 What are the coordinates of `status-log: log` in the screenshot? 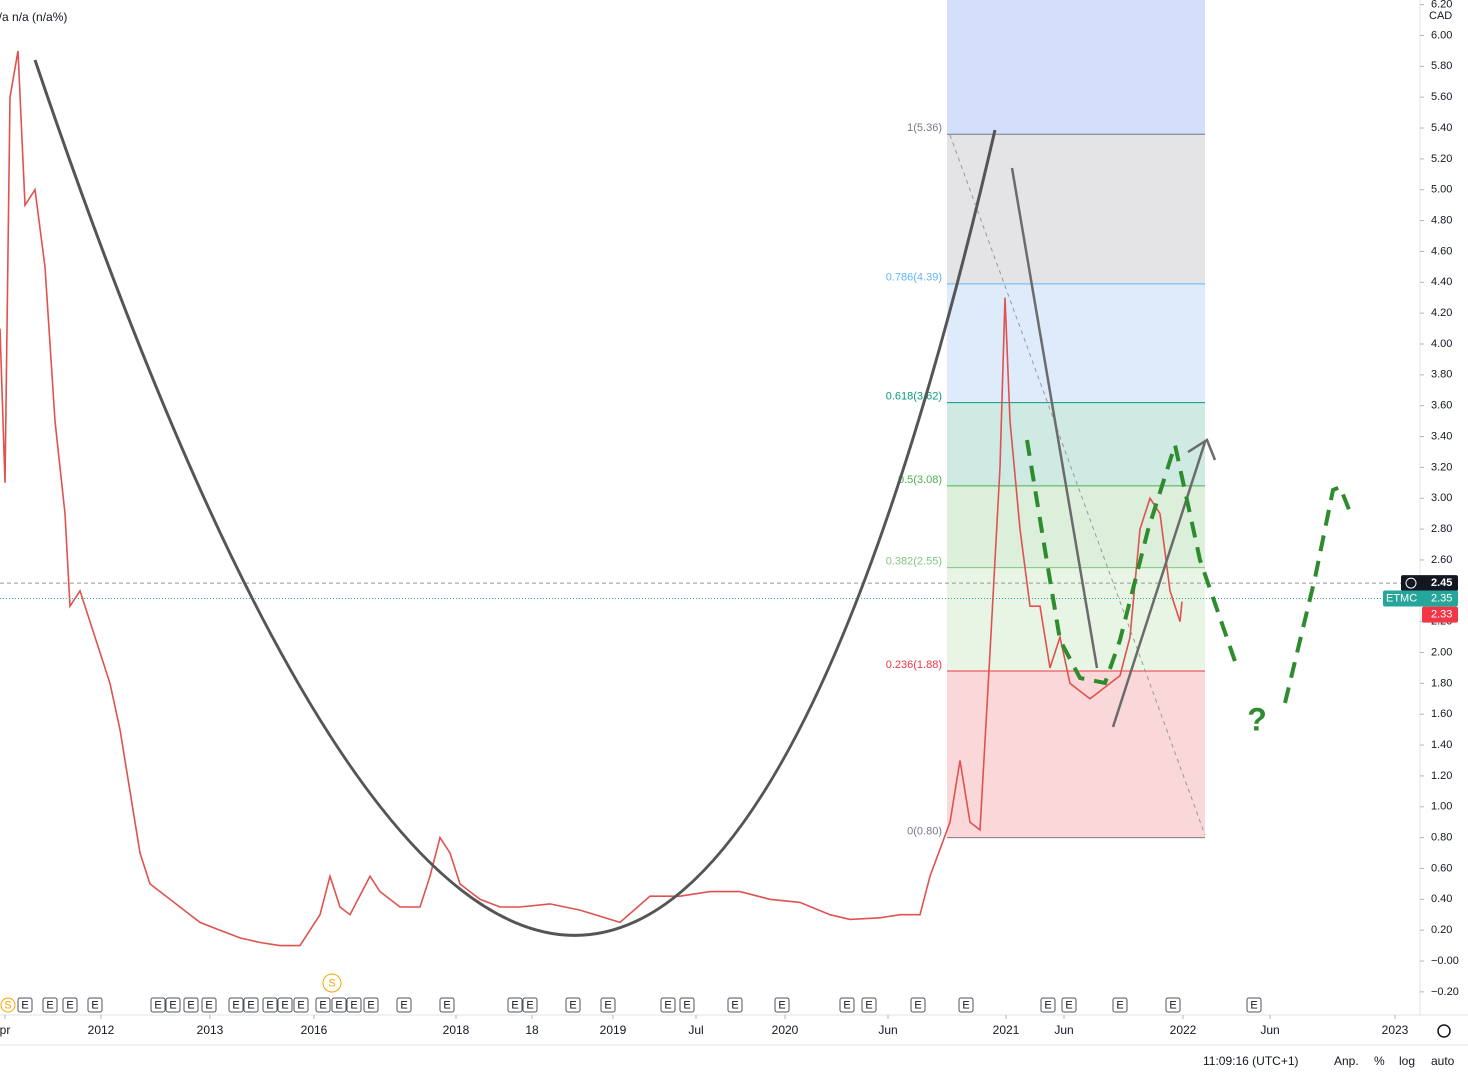 It's located at (1407, 1061).